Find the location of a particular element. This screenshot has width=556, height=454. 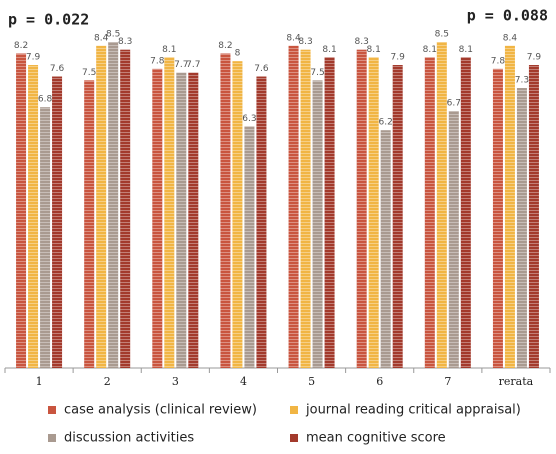

x-tick-label: 7 is located at coordinates (447, 381).